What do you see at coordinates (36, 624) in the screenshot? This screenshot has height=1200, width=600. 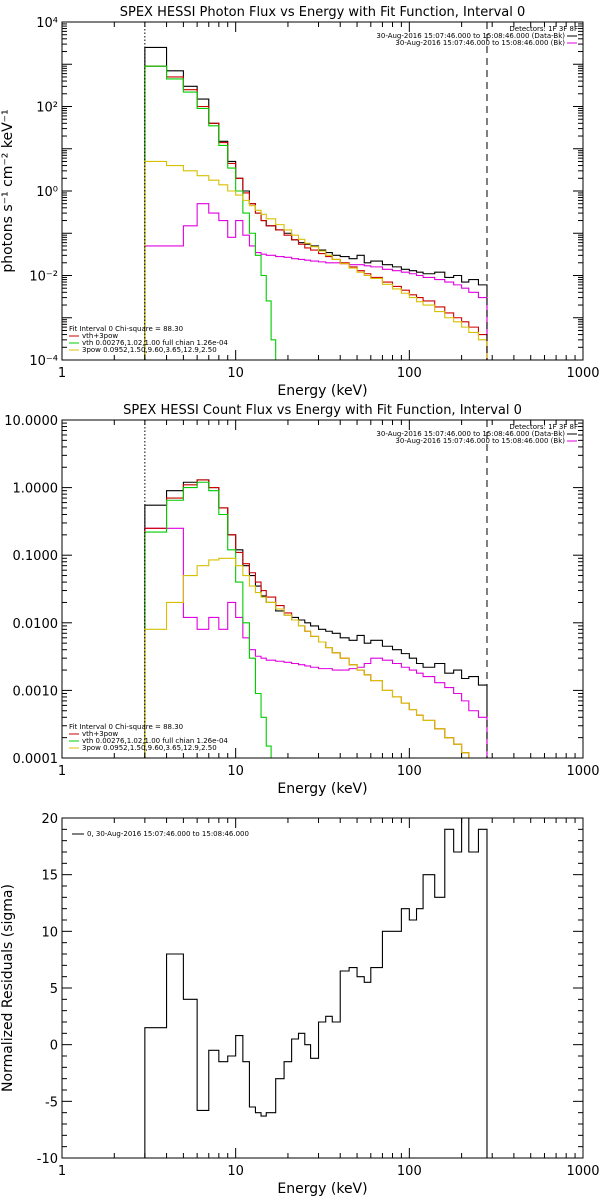 I see `y-tick-label: 0.0100` at bounding box center [36, 624].